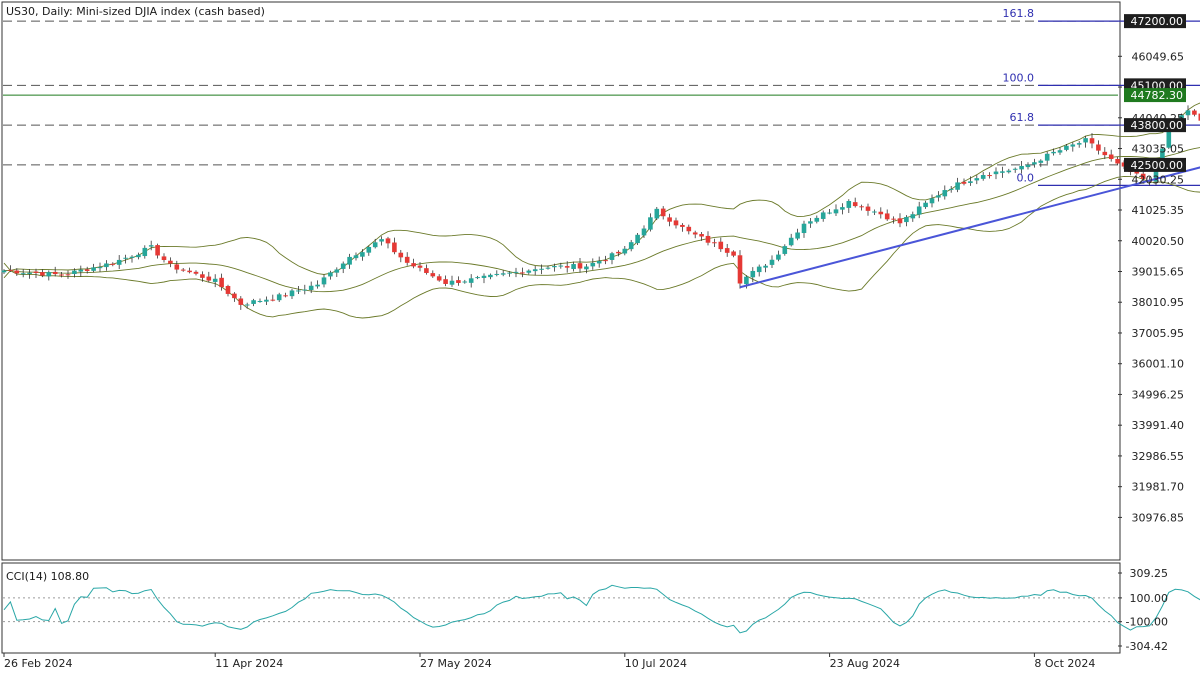  Describe the element at coordinates (656, 663) in the screenshot. I see `time-tick-label: 10 Jul 2024` at that location.